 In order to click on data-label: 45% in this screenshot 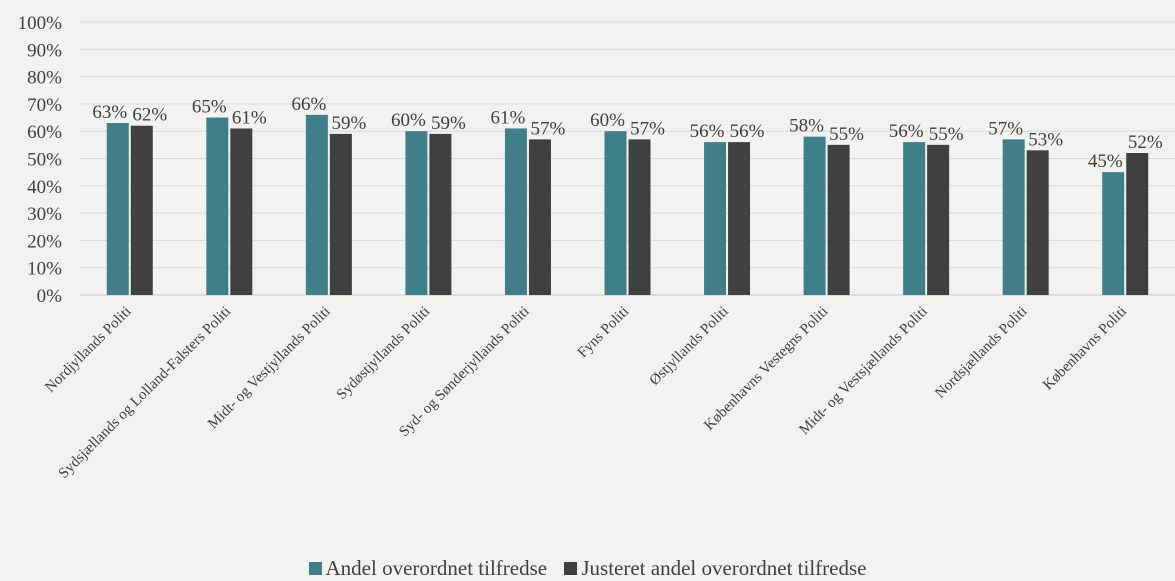, I will do `click(1105, 161)`.